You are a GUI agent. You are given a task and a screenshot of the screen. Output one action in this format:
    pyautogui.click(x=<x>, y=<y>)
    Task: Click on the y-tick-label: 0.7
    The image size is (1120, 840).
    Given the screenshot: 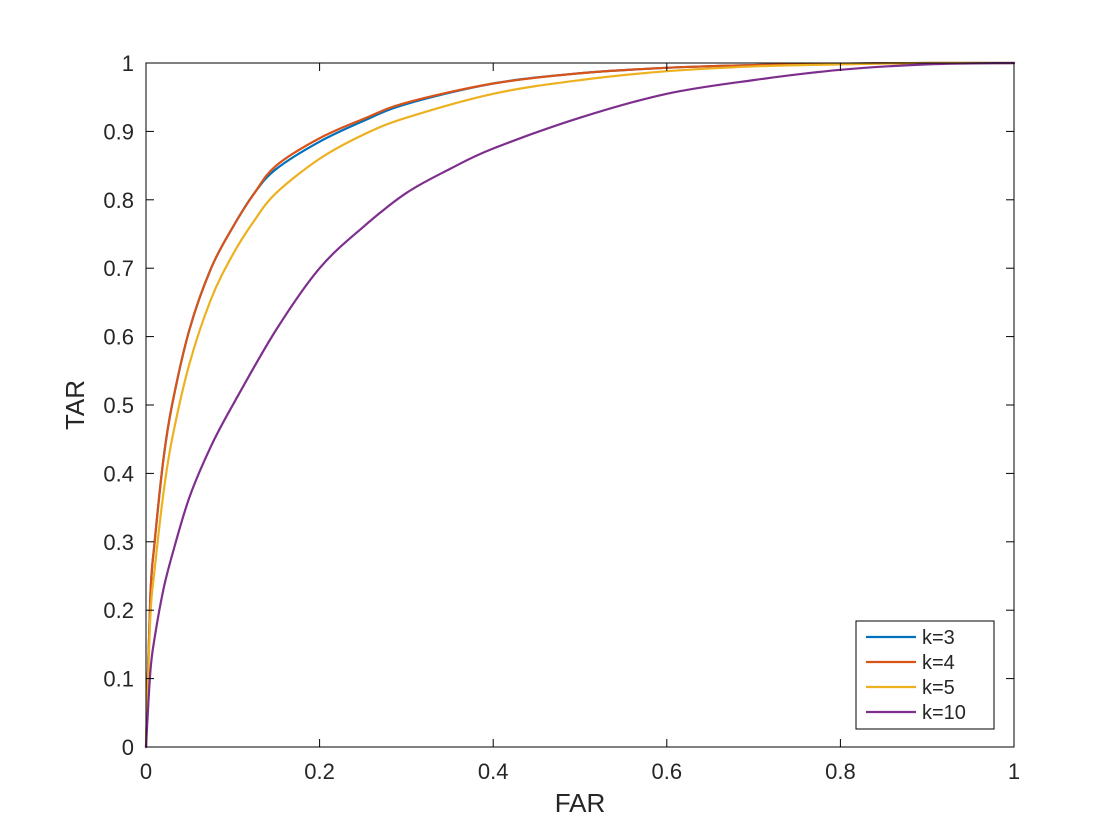 What is the action you would take?
    pyautogui.click(x=118, y=268)
    